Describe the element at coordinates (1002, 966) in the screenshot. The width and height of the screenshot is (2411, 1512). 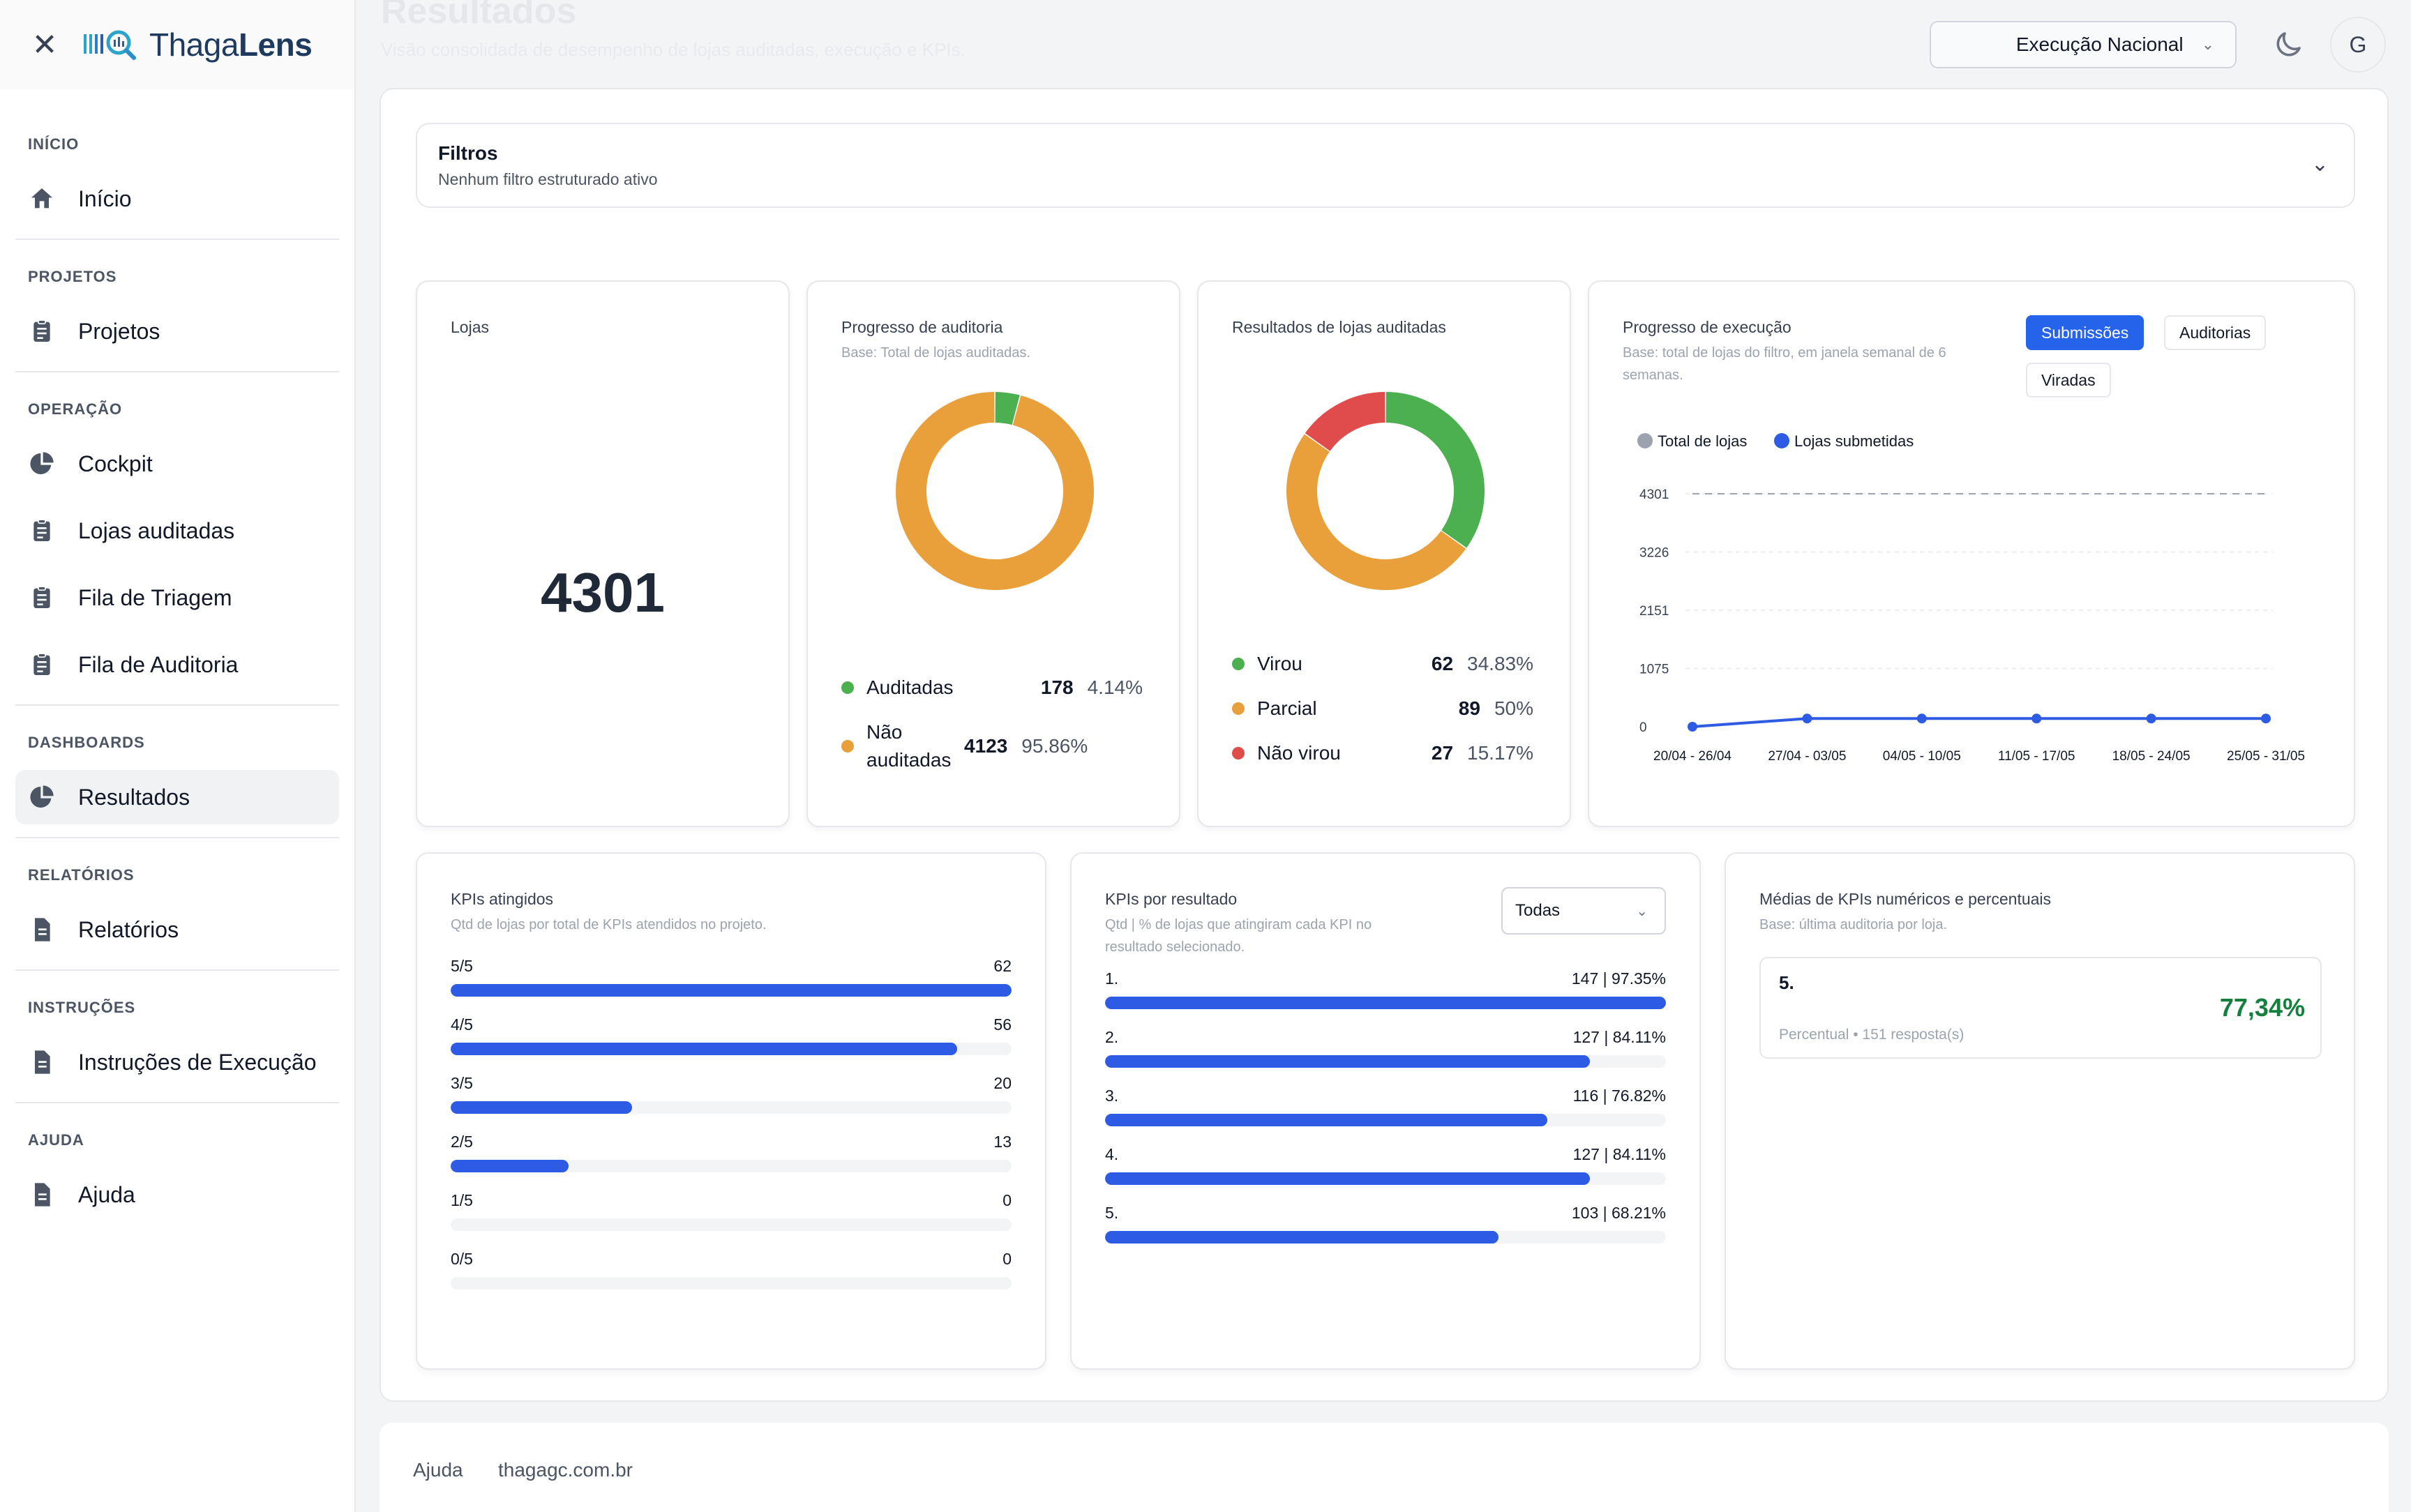
I see `bar-value: 62` at that location.